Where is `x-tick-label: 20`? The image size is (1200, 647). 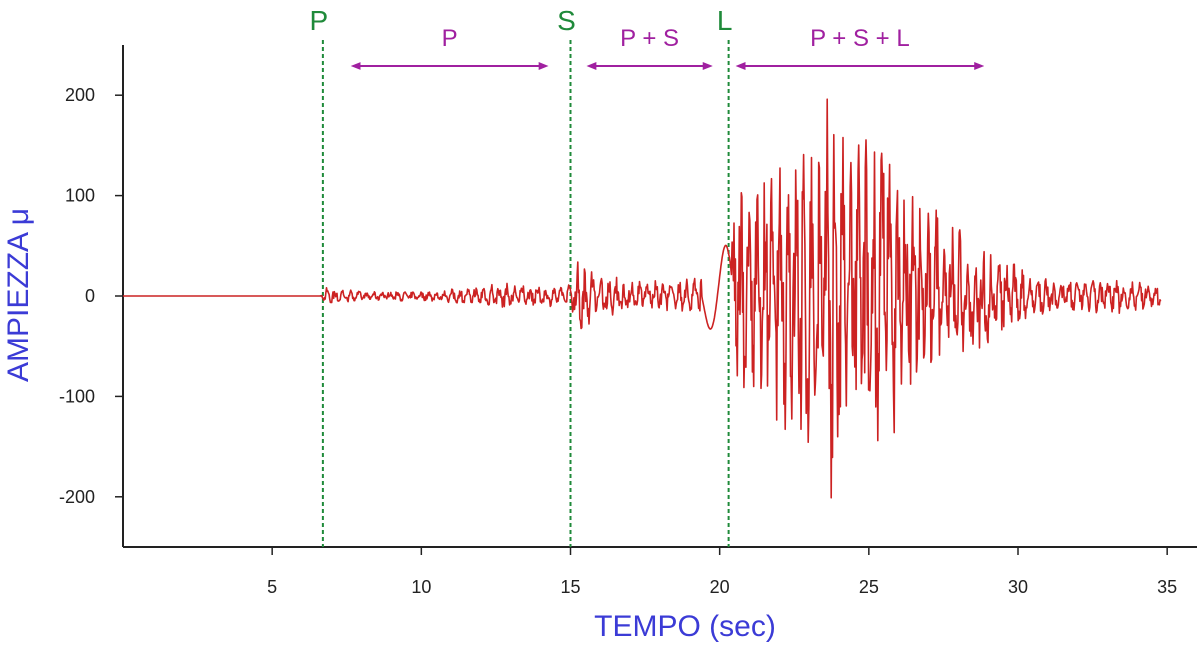
x-tick-label: 20 is located at coordinates (720, 587).